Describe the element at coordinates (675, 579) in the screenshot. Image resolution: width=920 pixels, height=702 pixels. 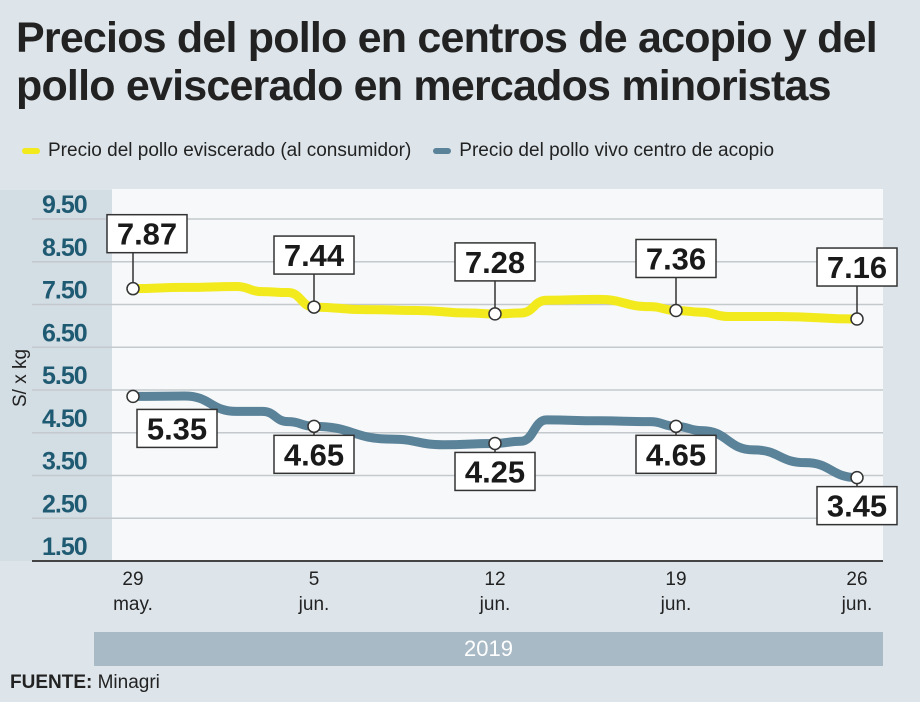
I see `x-tick-label: 19` at that location.